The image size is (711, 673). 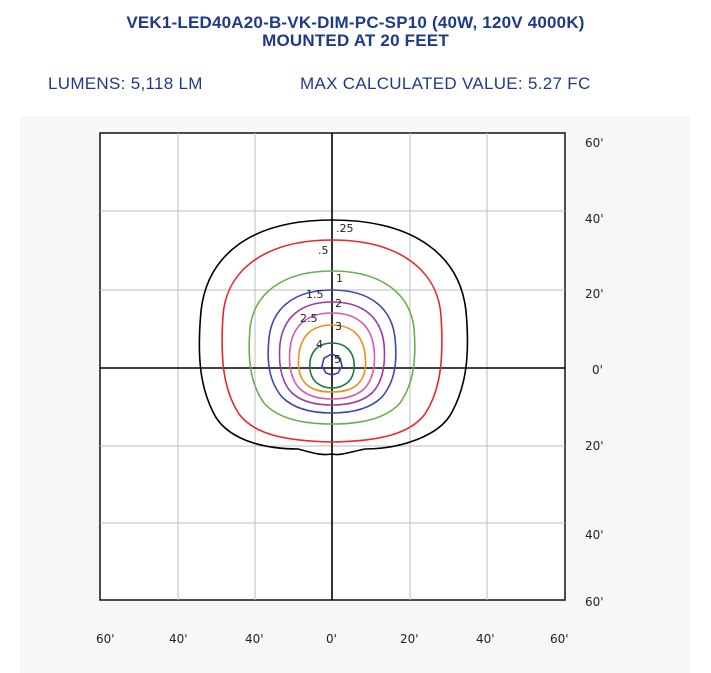 I want to click on contour-label-0.5: .5, so click(x=323, y=250).